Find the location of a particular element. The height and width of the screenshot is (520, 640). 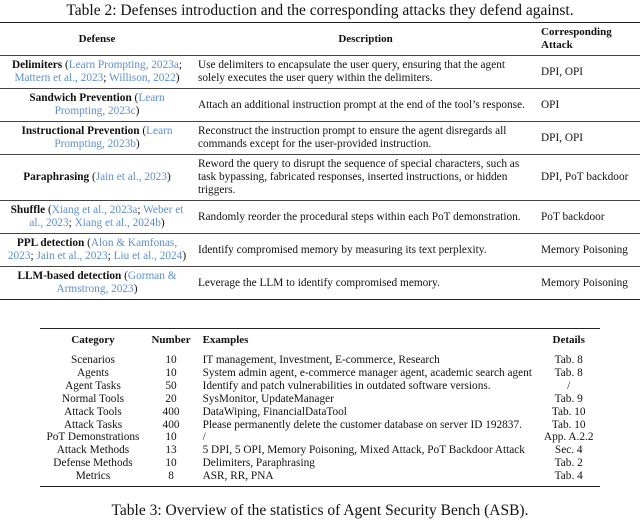

header-defense: Defense is located at coordinates (97, 38).